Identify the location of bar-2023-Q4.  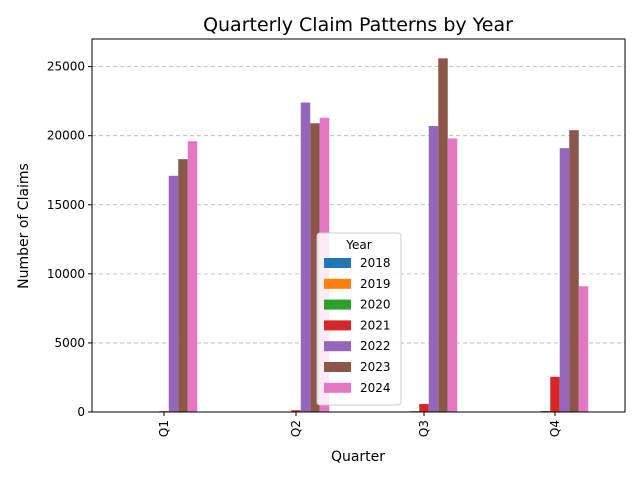
(574, 271).